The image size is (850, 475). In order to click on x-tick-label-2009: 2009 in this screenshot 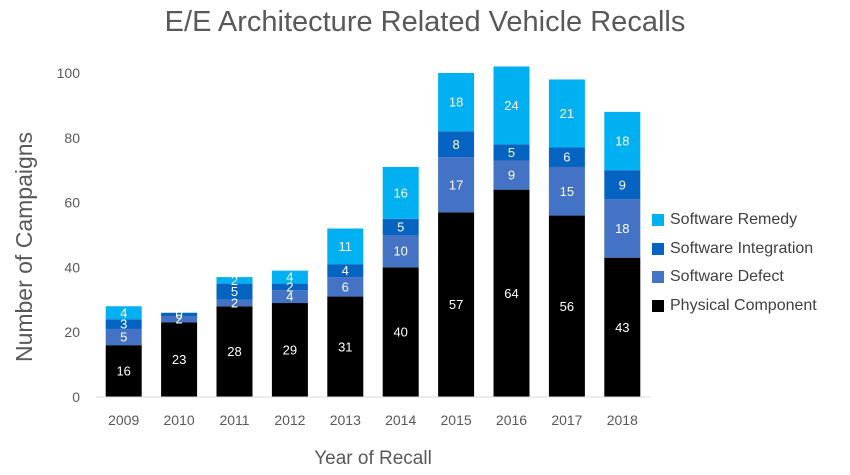, I will do `click(123, 420)`.